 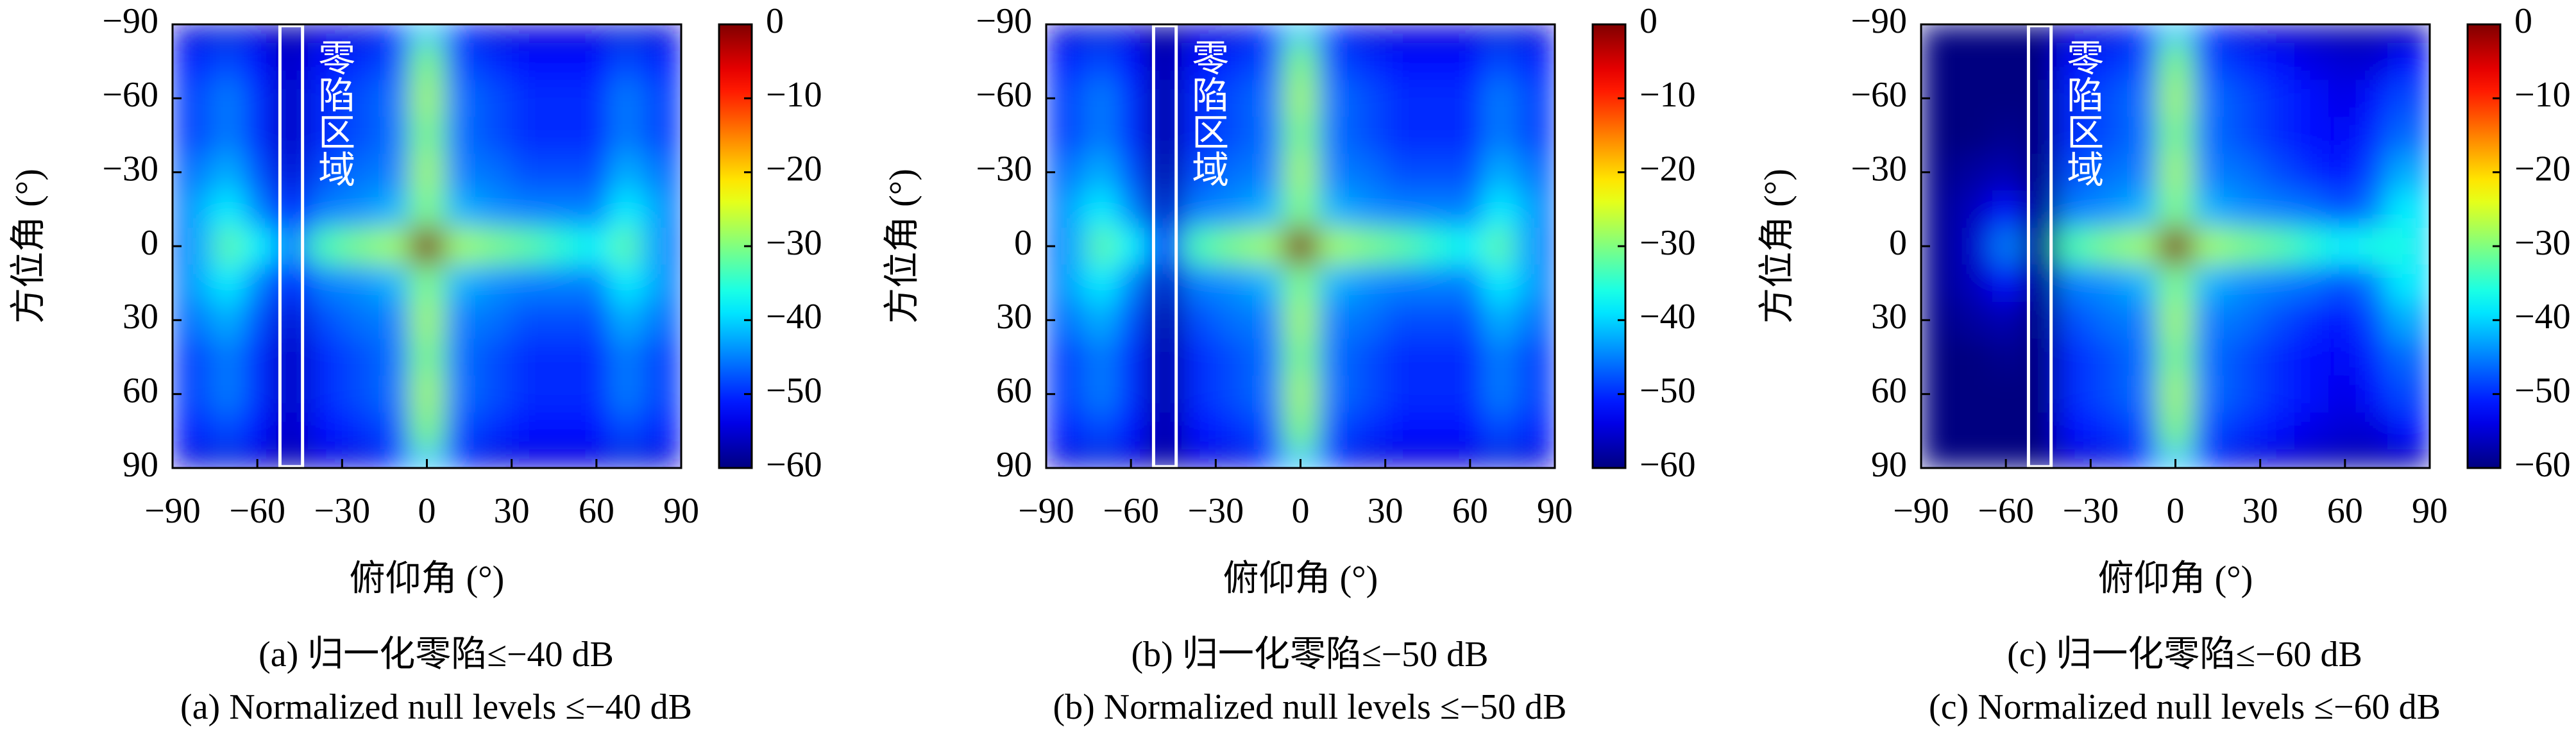 I want to click on colorbar-tick-label: −10, so click(x=794, y=95).